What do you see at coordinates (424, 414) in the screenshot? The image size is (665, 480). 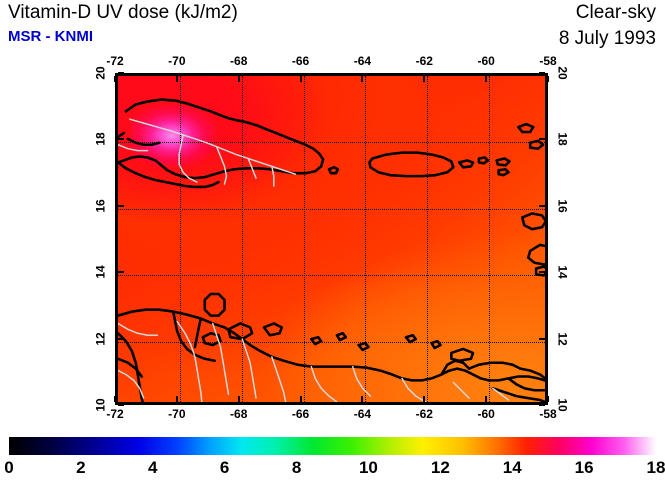 I see `xtick-label-bottom: -62` at bounding box center [424, 414].